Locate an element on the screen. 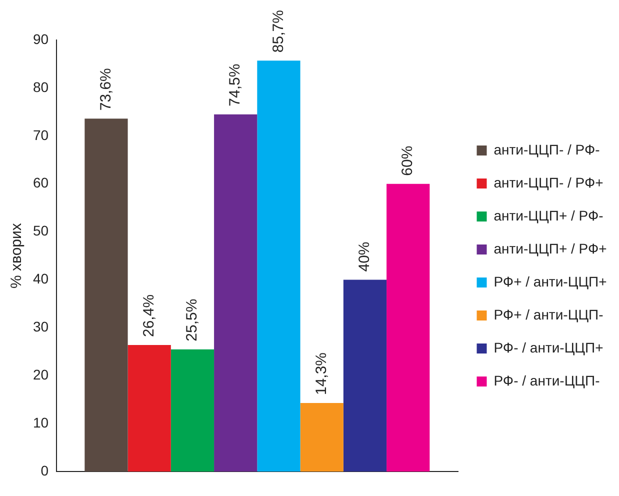 This screenshot has width=619, height=496. data-label: 40% is located at coordinates (365, 257).